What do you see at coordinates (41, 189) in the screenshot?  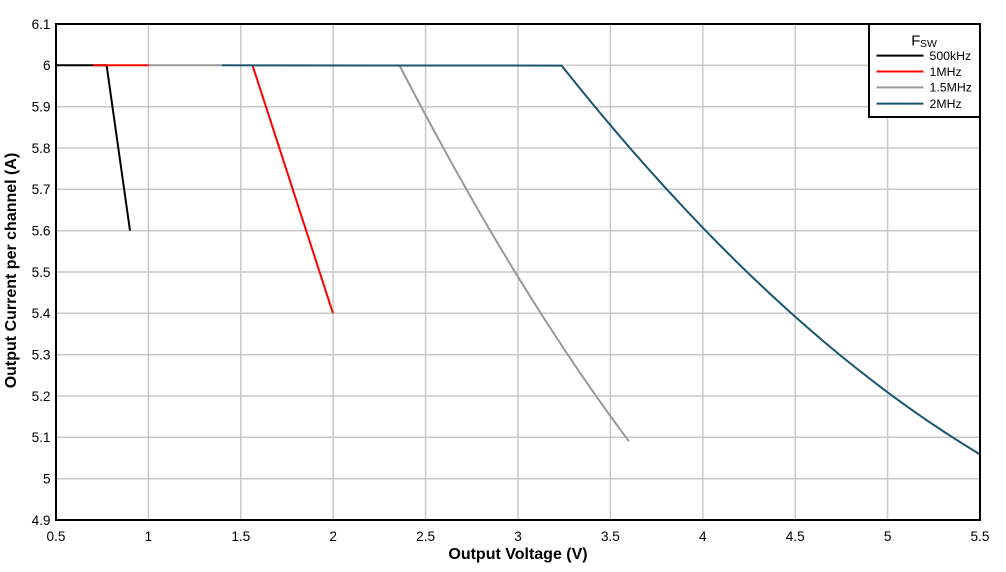 I see `svg-text: 5.7` at bounding box center [41, 189].